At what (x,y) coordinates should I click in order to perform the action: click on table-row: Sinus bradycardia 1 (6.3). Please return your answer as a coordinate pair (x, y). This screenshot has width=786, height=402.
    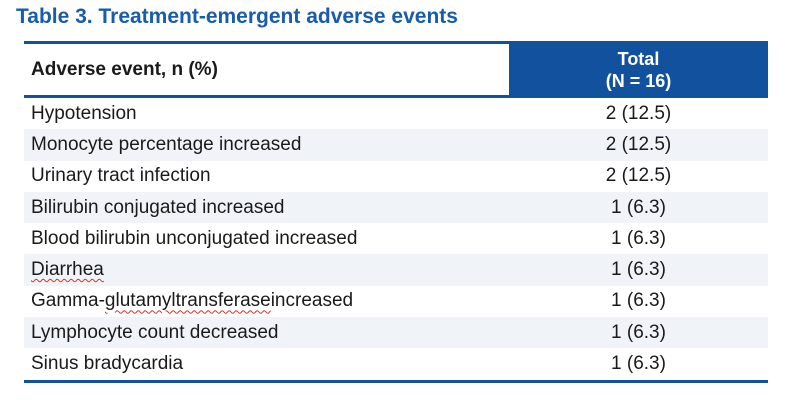
    Looking at the image, I should click on (396, 364).